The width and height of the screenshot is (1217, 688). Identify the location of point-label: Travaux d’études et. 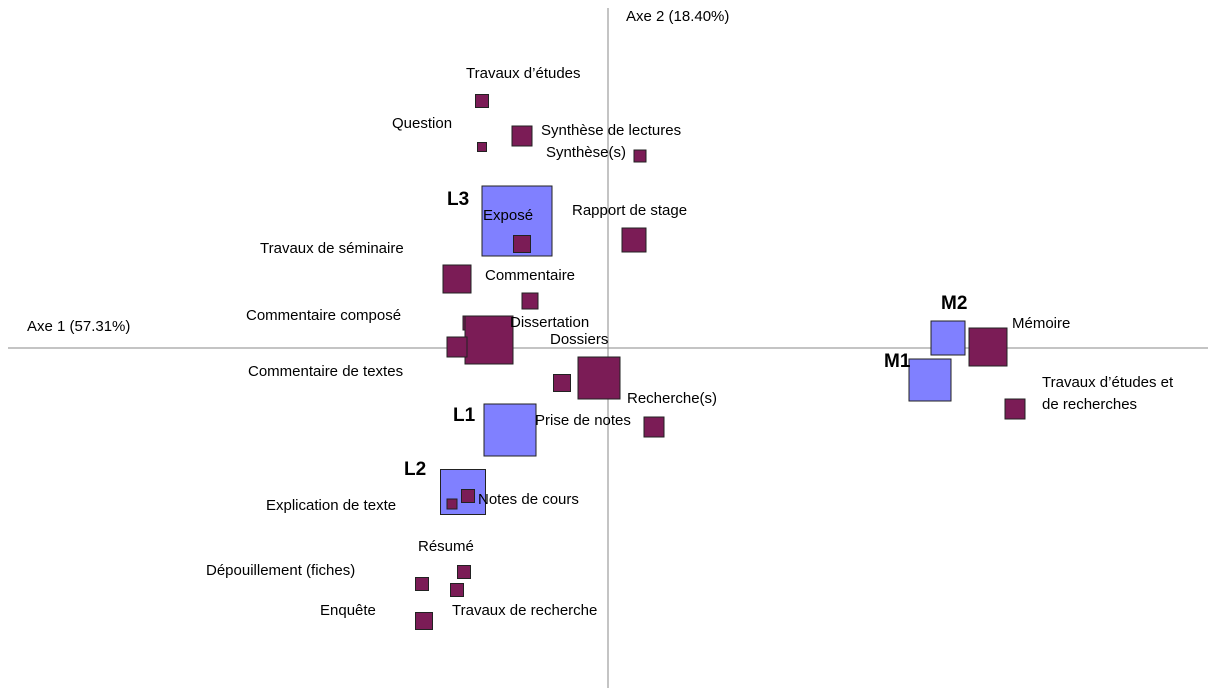
(1108, 382).